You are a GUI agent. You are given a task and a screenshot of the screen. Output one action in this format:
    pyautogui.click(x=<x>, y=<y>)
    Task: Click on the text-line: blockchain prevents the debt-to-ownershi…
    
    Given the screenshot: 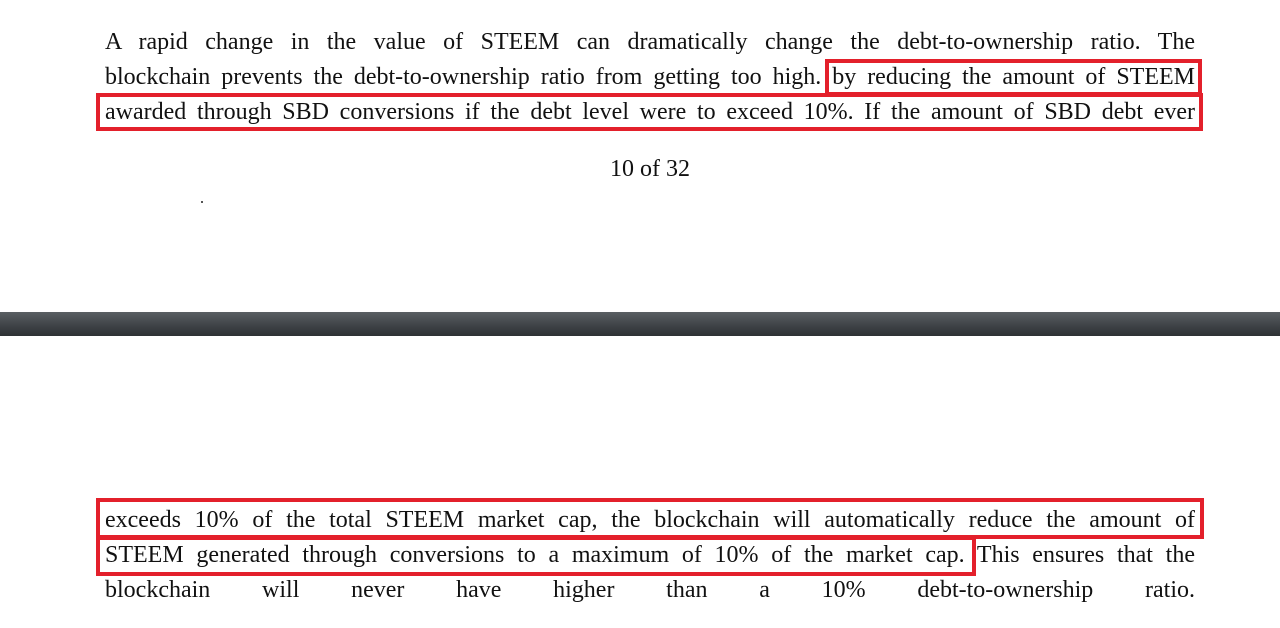 What is the action you would take?
    pyautogui.click(x=650, y=77)
    